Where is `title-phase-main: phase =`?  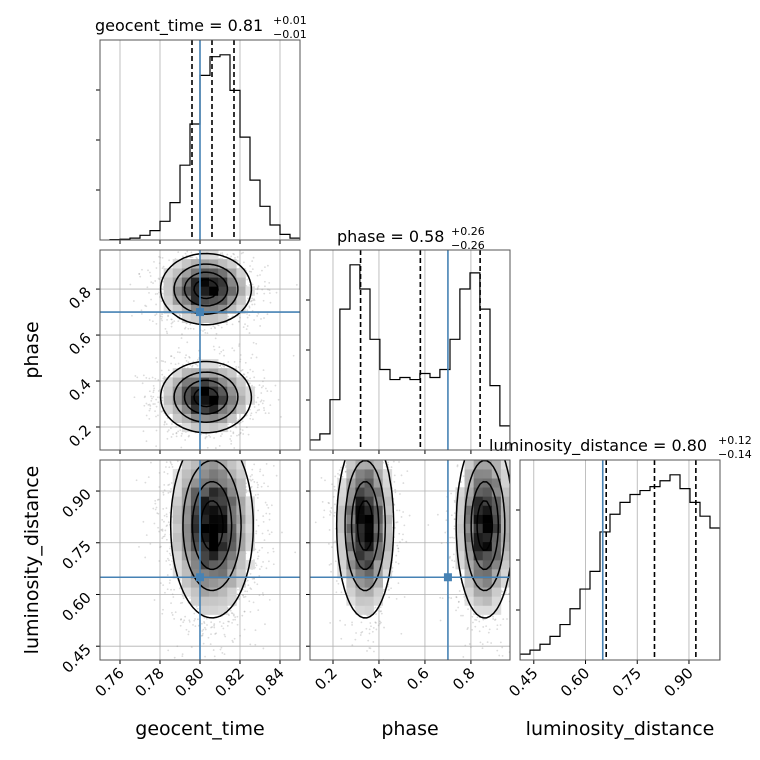 title-phase-main: phase = is located at coordinates (373, 236).